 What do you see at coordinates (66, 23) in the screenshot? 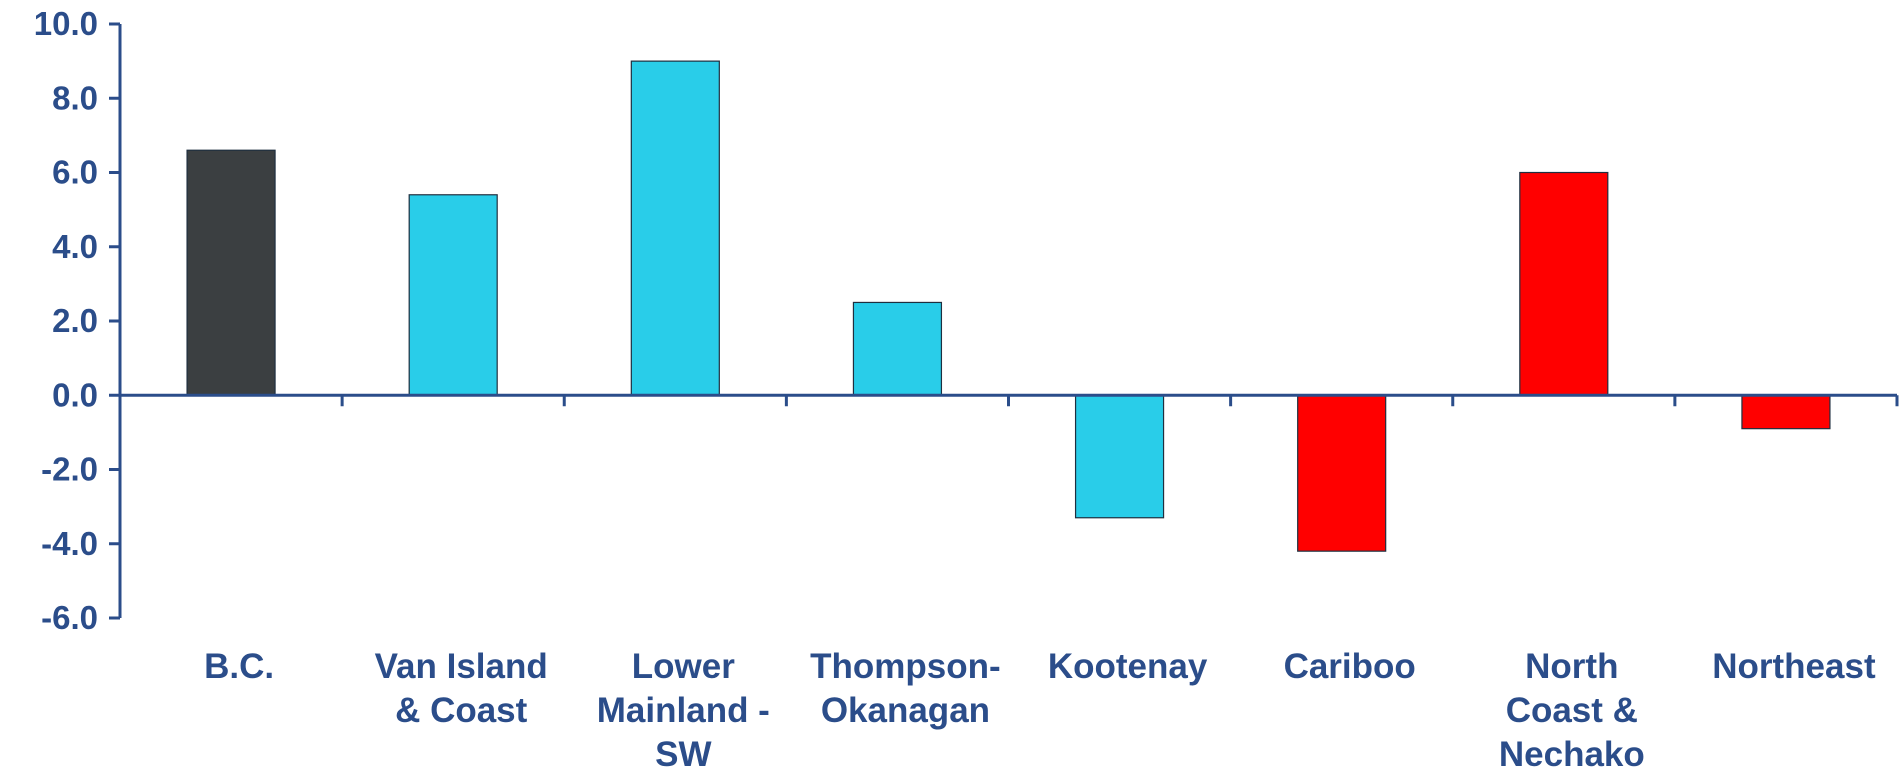
I see `y-tick-label: 10.0` at bounding box center [66, 23].